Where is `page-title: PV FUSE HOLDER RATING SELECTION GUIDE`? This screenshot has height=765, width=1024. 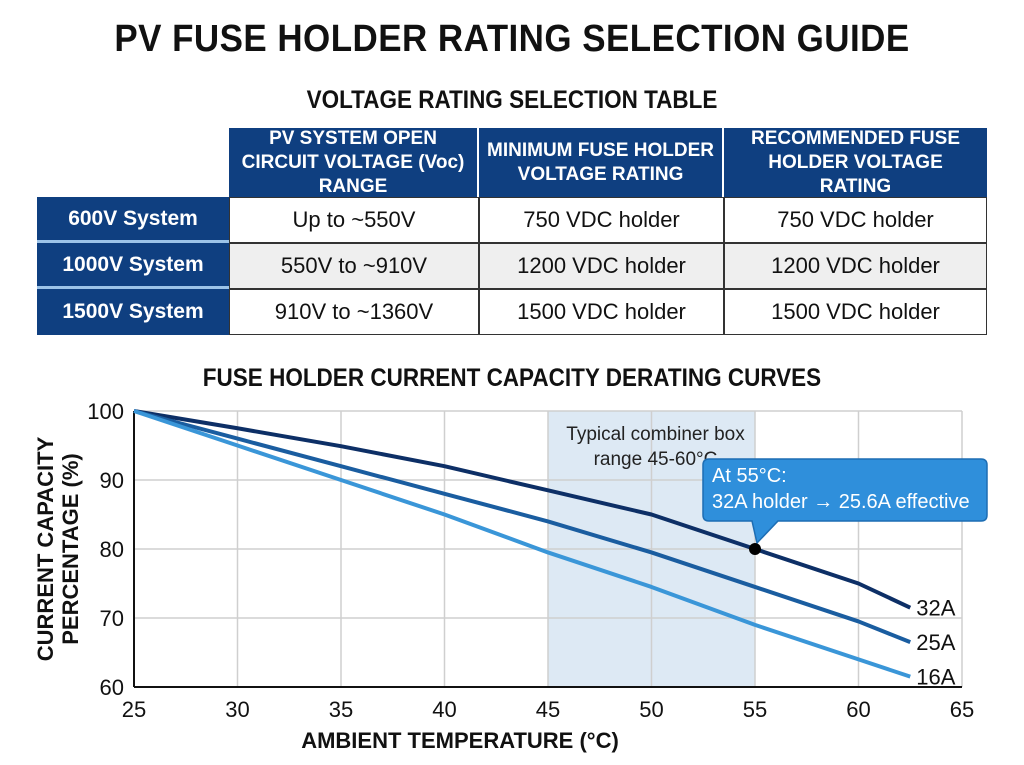 page-title: PV FUSE HOLDER RATING SELECTION GUIDE is located at coordinates (512, 39).